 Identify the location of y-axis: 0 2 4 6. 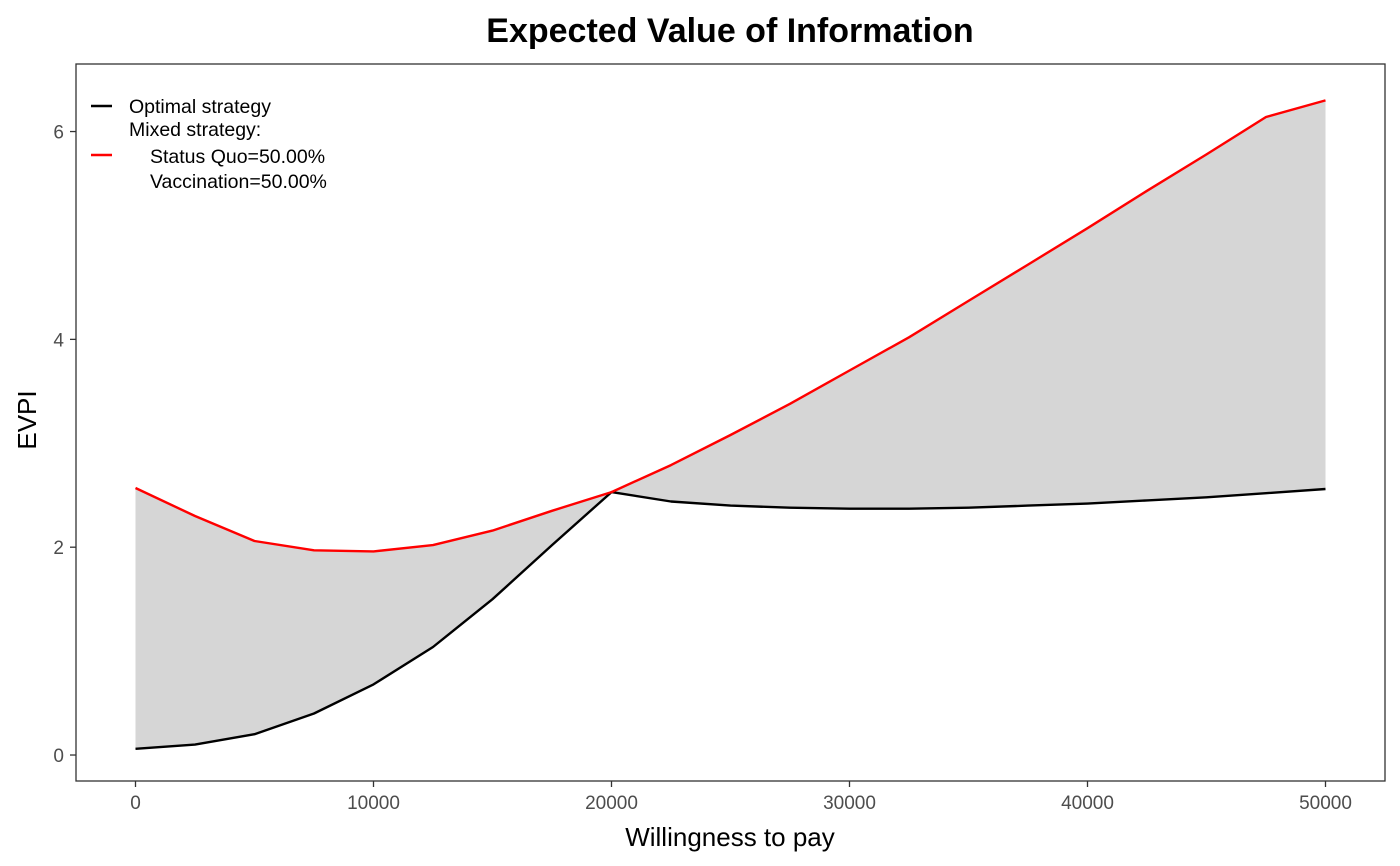
(64, 445).